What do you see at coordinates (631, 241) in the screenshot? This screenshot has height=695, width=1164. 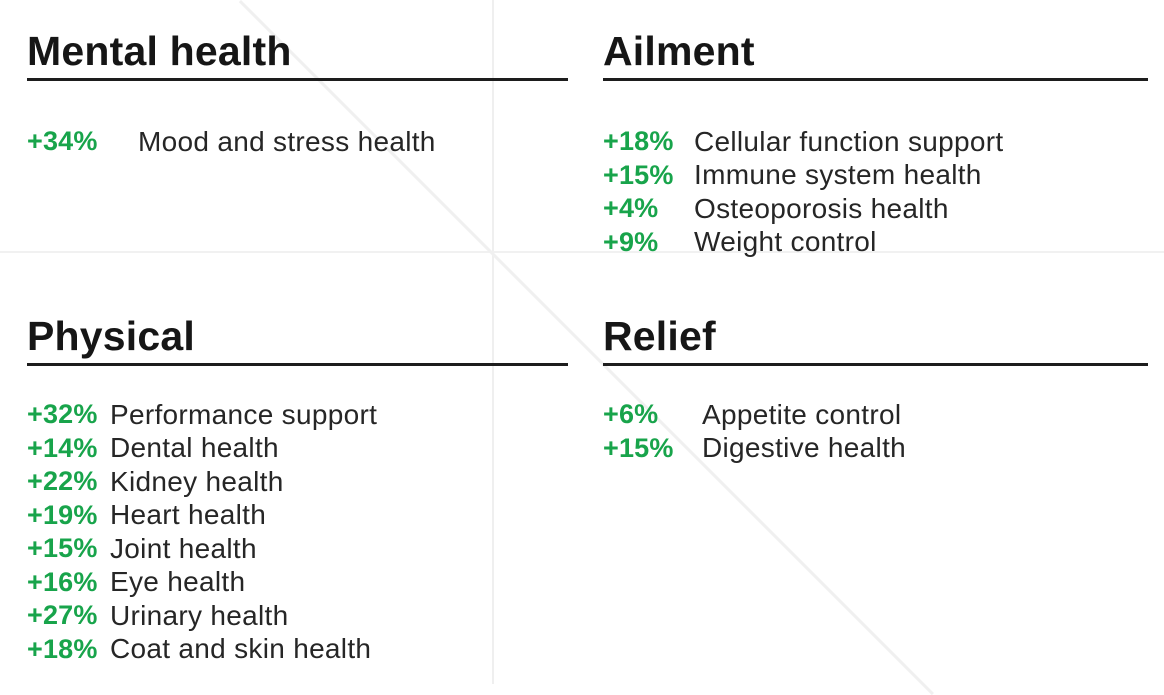 I see `stat-delta: +9%` at bounding box center [631, 241].